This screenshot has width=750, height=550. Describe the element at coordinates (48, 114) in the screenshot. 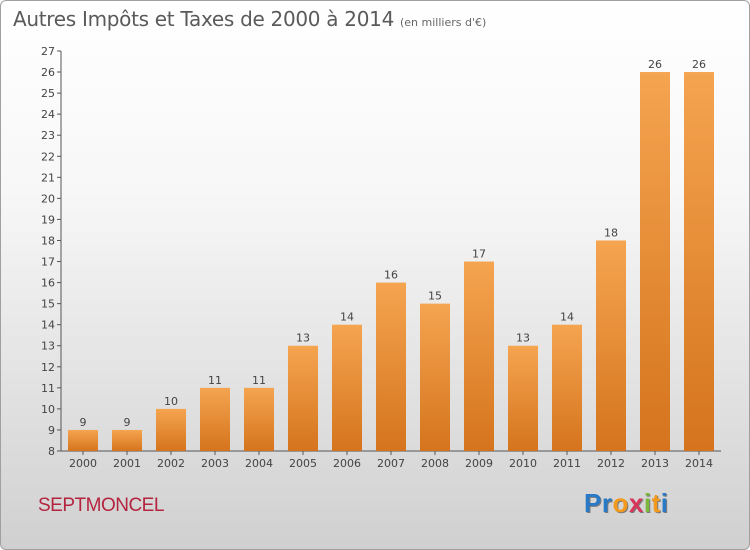

I see `y-tick-label: 24` at that location.